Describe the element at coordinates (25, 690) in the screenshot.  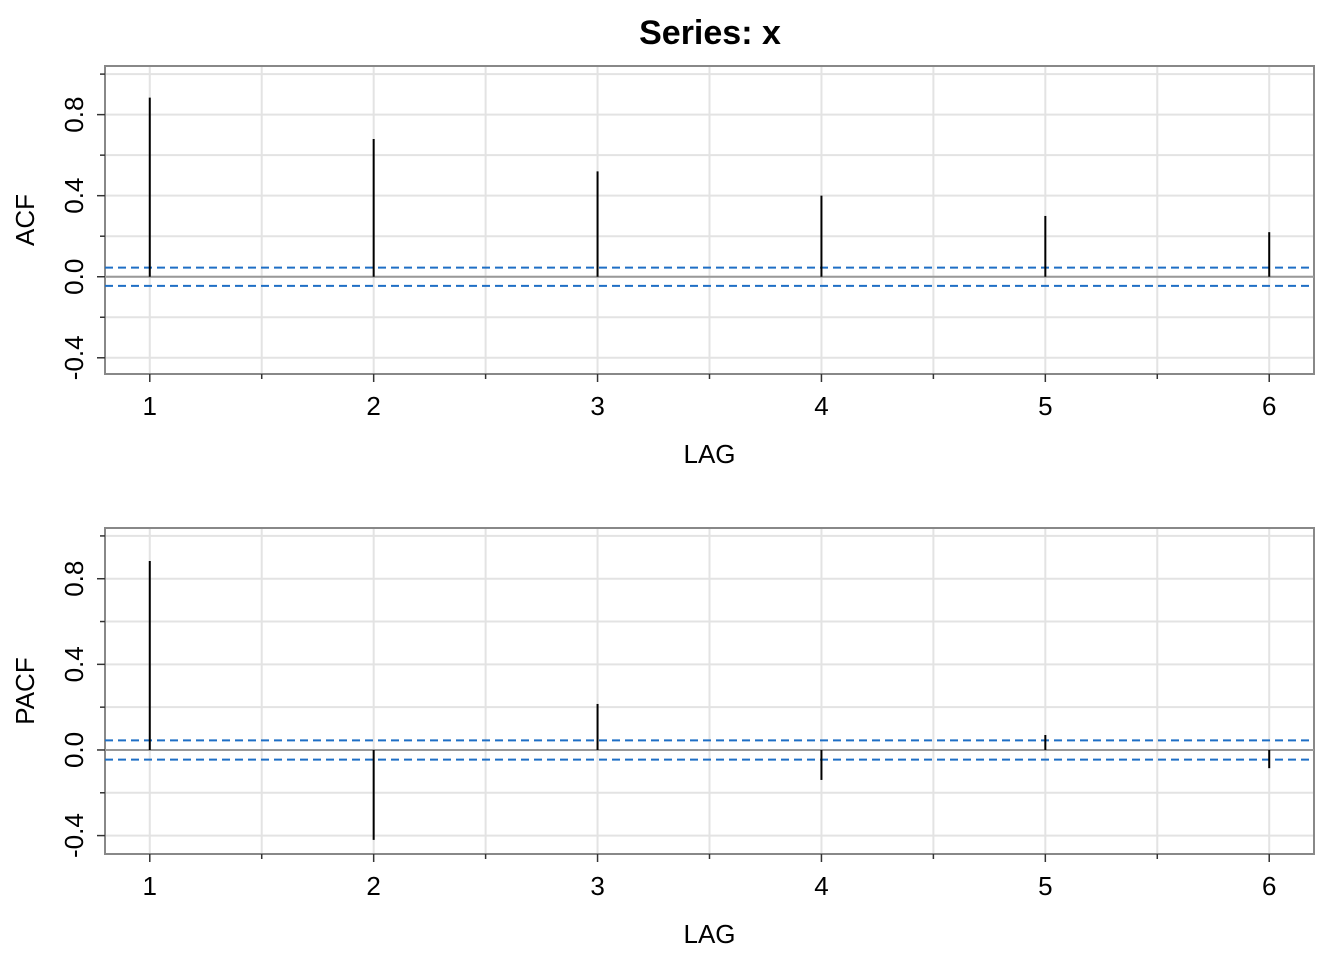
I see `y-axis-label: PACF` at that location.